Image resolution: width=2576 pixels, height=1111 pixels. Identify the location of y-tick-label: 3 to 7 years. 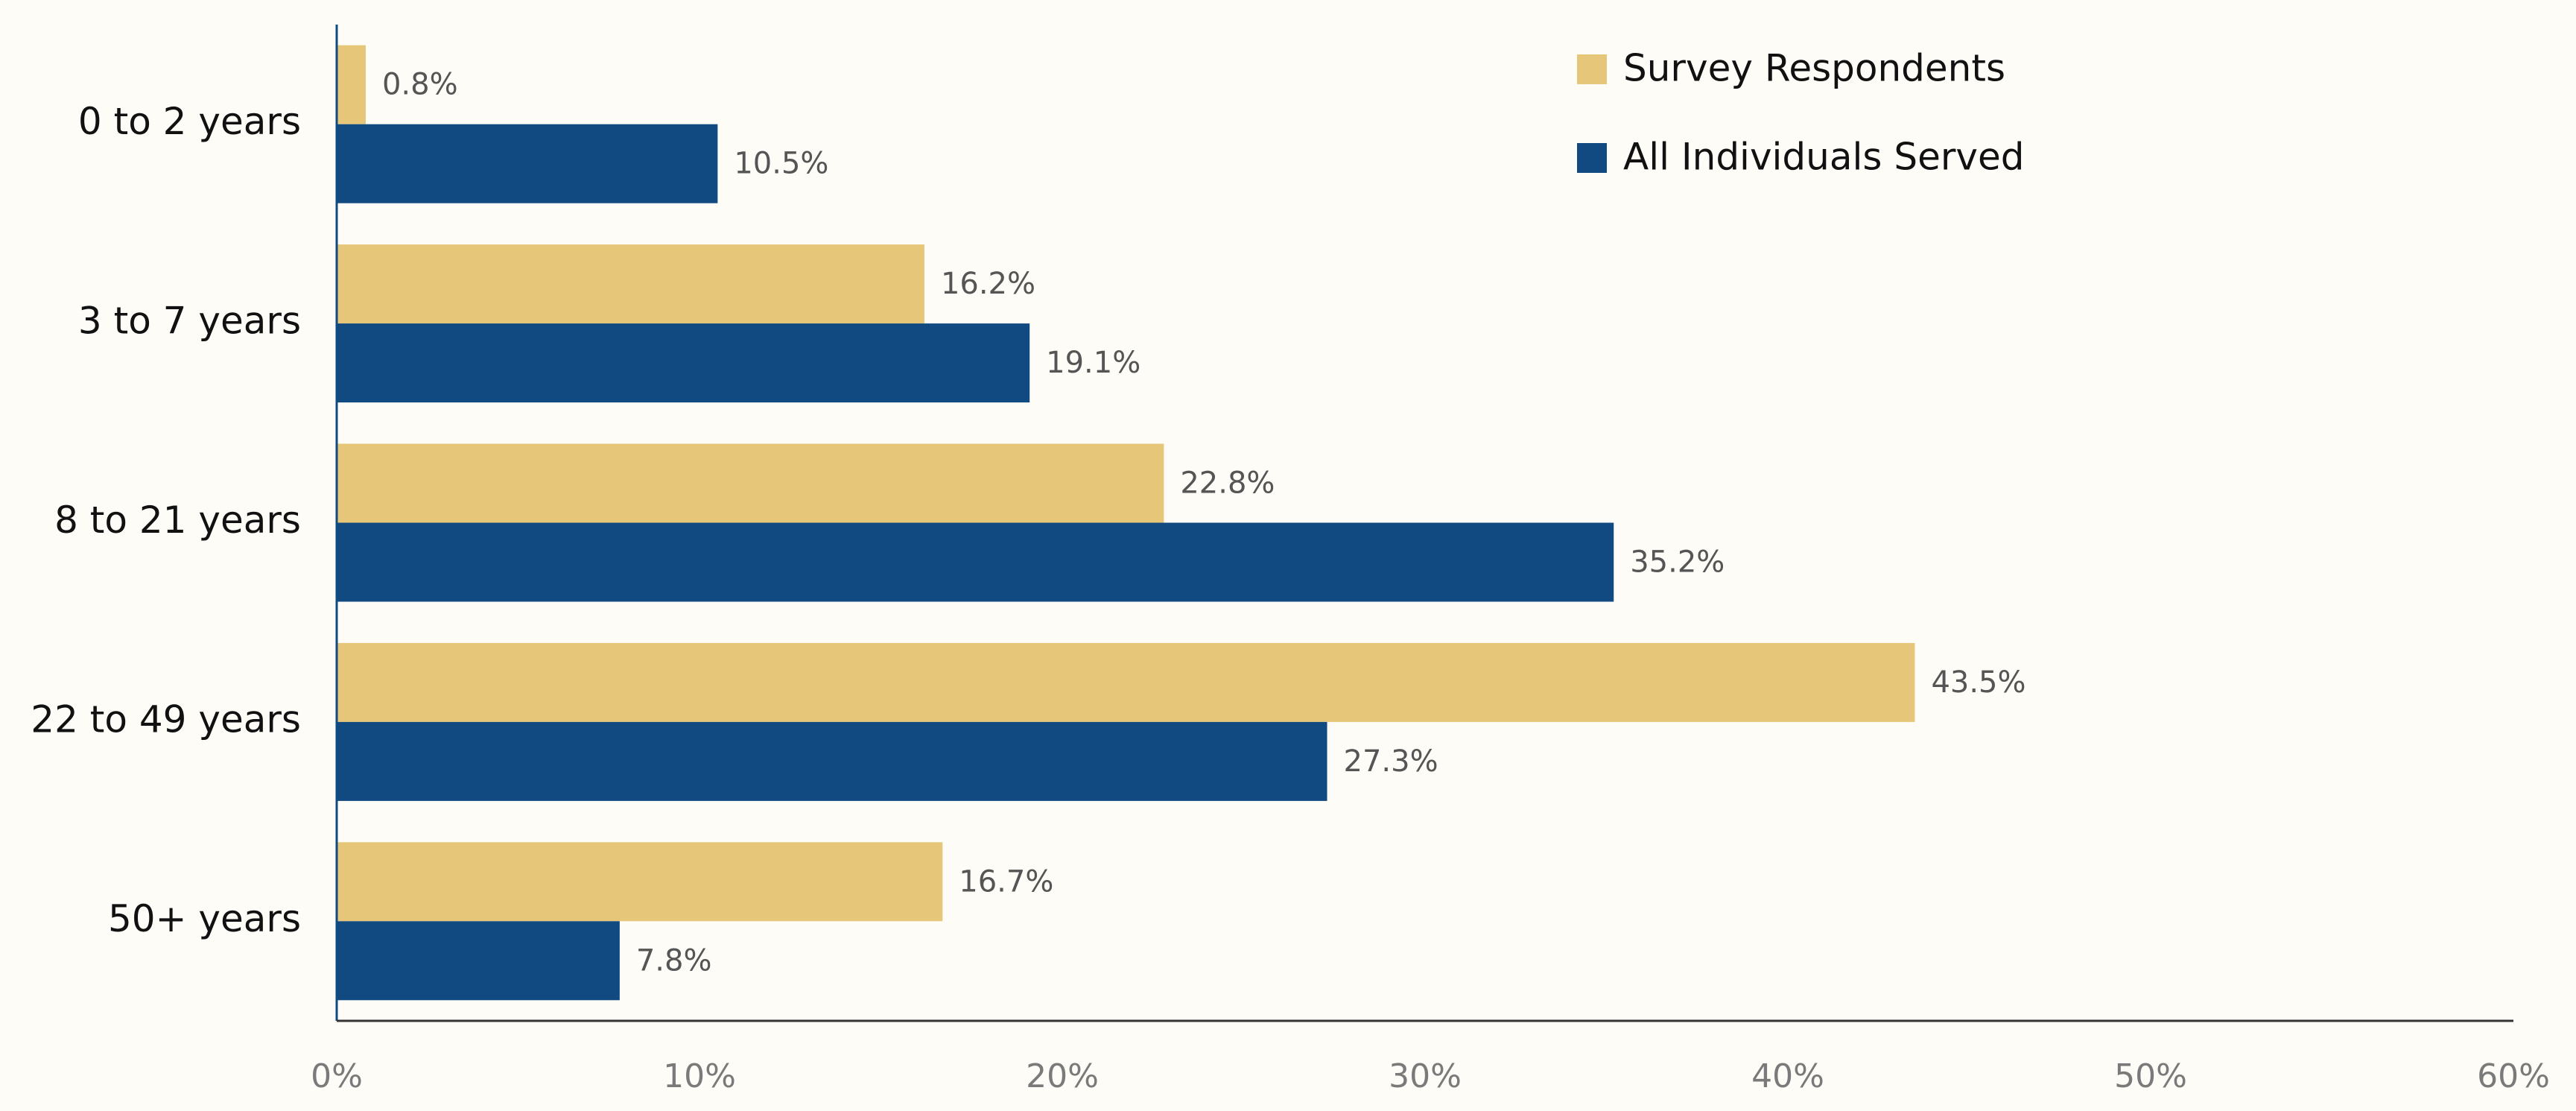
(190, 322).